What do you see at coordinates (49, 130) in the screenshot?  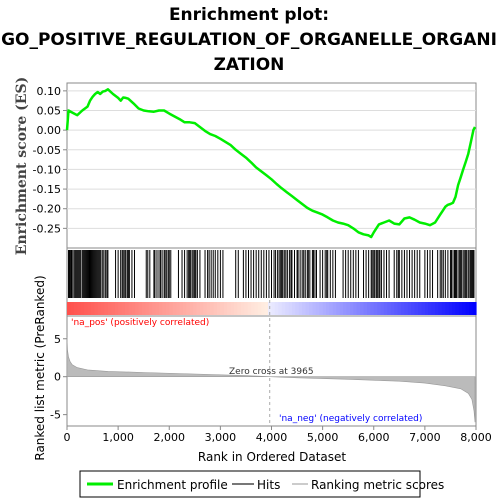 I see `es-tick-label: 0.00` at bounding box center [49, 130].